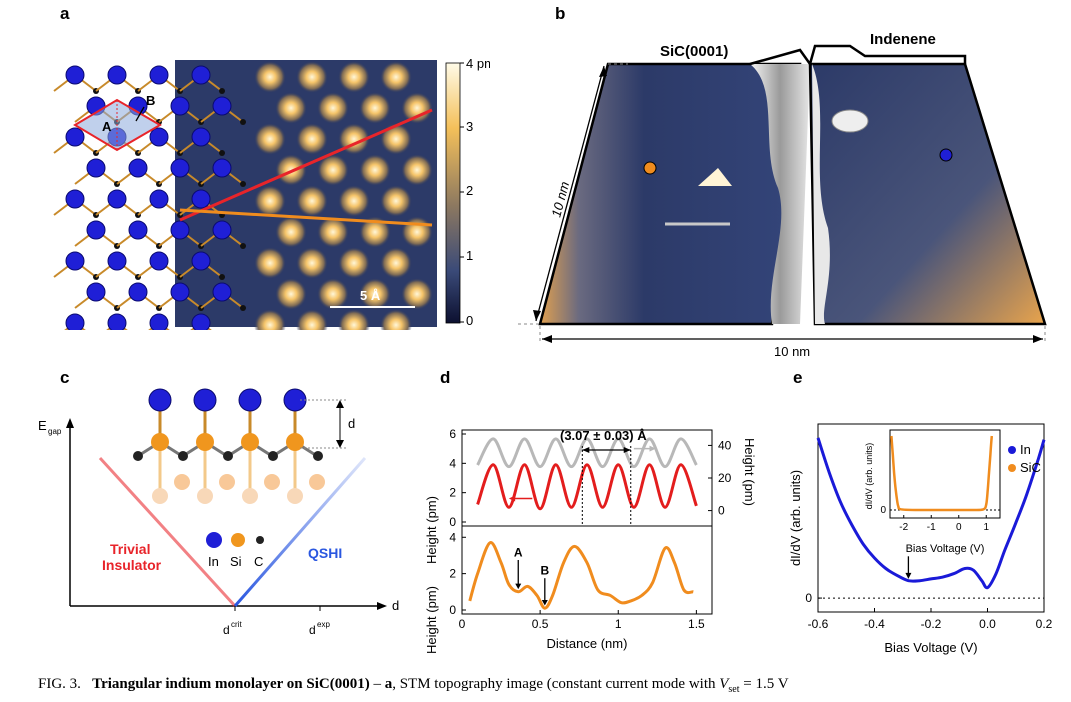 Image resolution: width=1071 pixels, height=702 pixels. What do you see at coordinates (725, 478) in the screenshot?
I see `d-upper-right-tick: 20` at bounding box center [725, 478].